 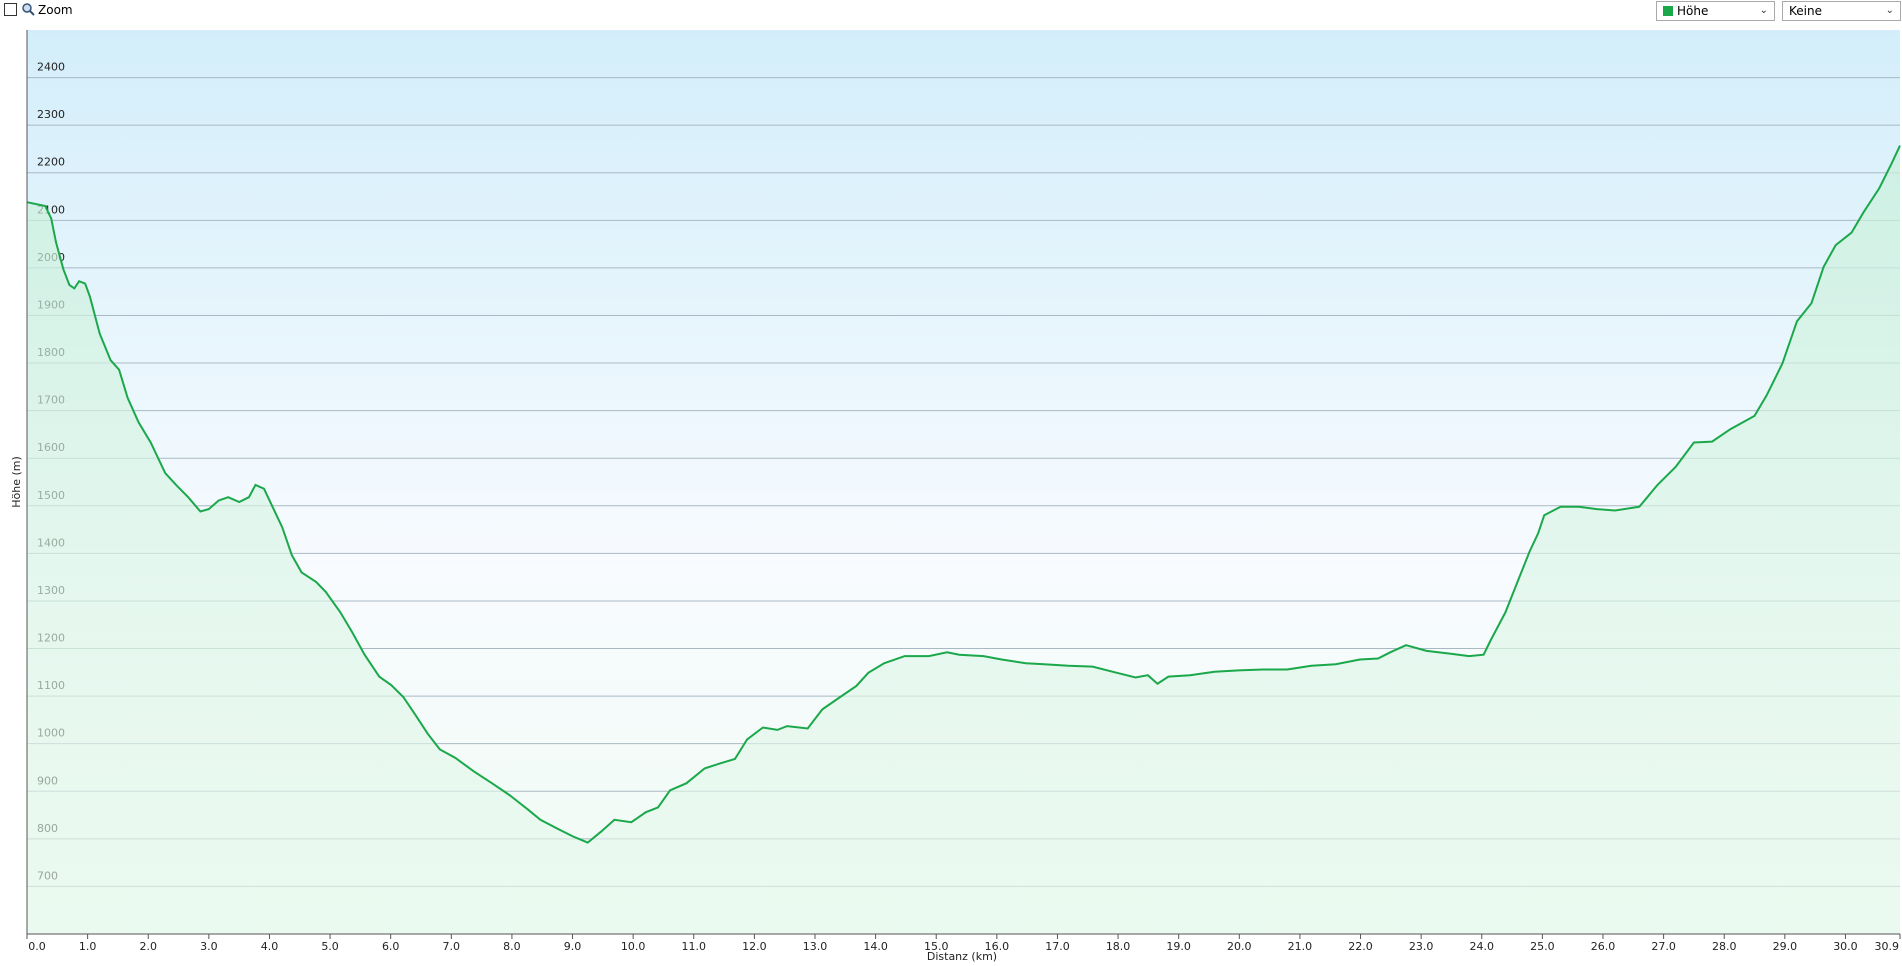 What do you see at coordinates (1239, 946) in the screenshot?
I see `x-tick-label: 20.0` at bounding box center [1239, 946].